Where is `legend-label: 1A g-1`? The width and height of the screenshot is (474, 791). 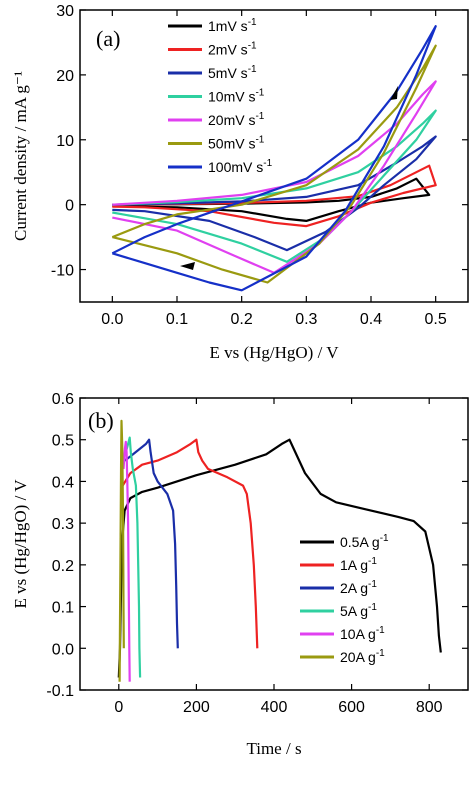
legend-label: 1A g-1 is located at coordinates (358, 564).